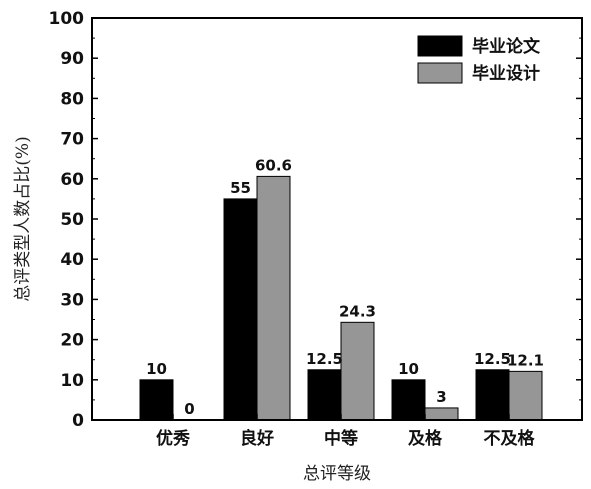  What do you see at coordinates (72, 99) in the screenshot?
I see `y-tick-label: 80` at bounding box center [72, 99].